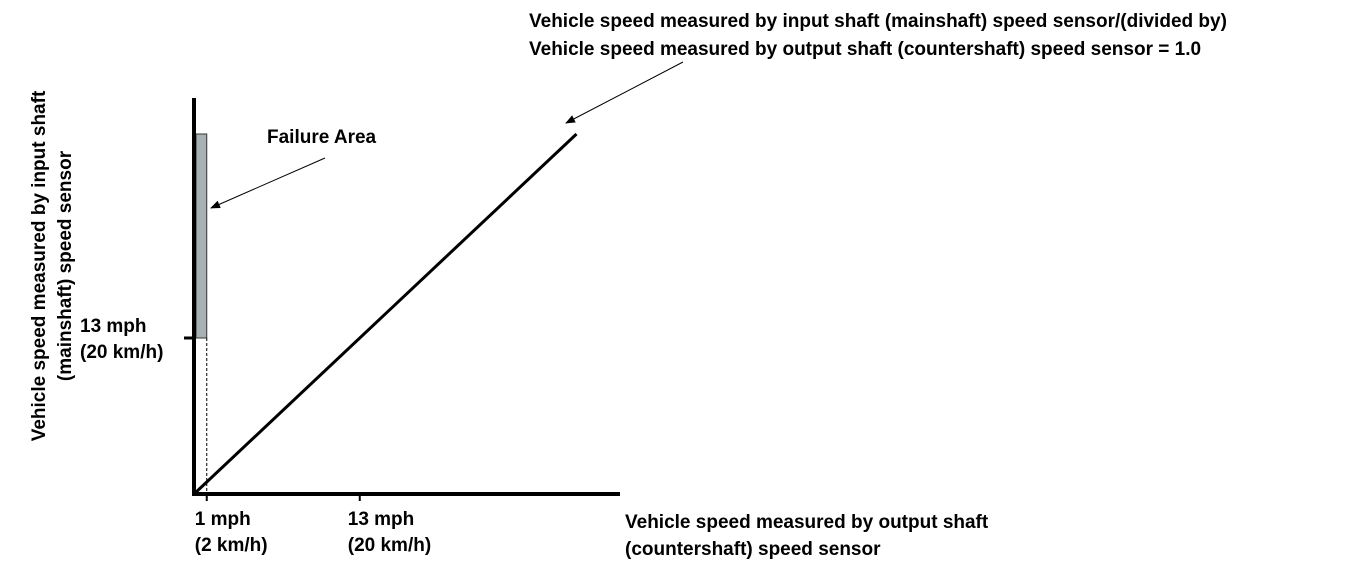 Image resolution: width=1350 pixels, height=574 pixels. I want to click on y-axis-label-line-2: (mainshaft) speed sensor, so click(65, 265).